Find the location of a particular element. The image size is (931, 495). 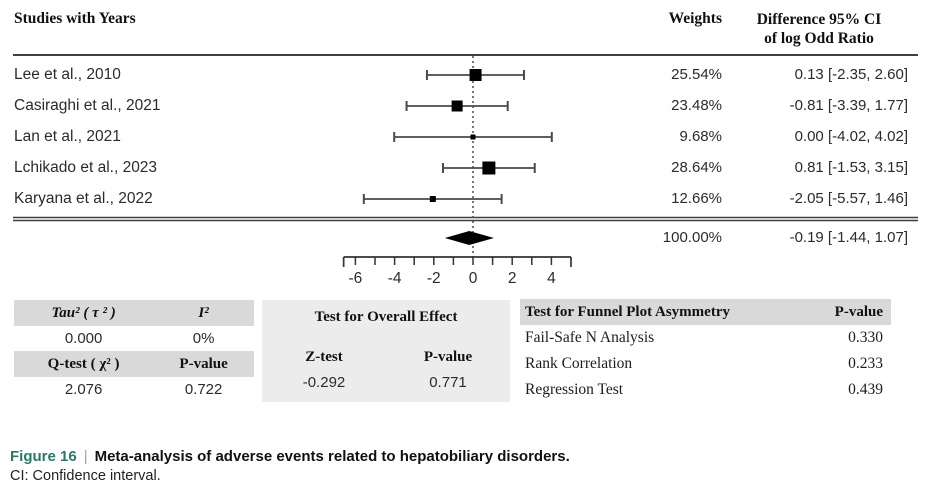

tau-squared-header: Tau² ( τ ² ) is located at coordinates (83, 312).